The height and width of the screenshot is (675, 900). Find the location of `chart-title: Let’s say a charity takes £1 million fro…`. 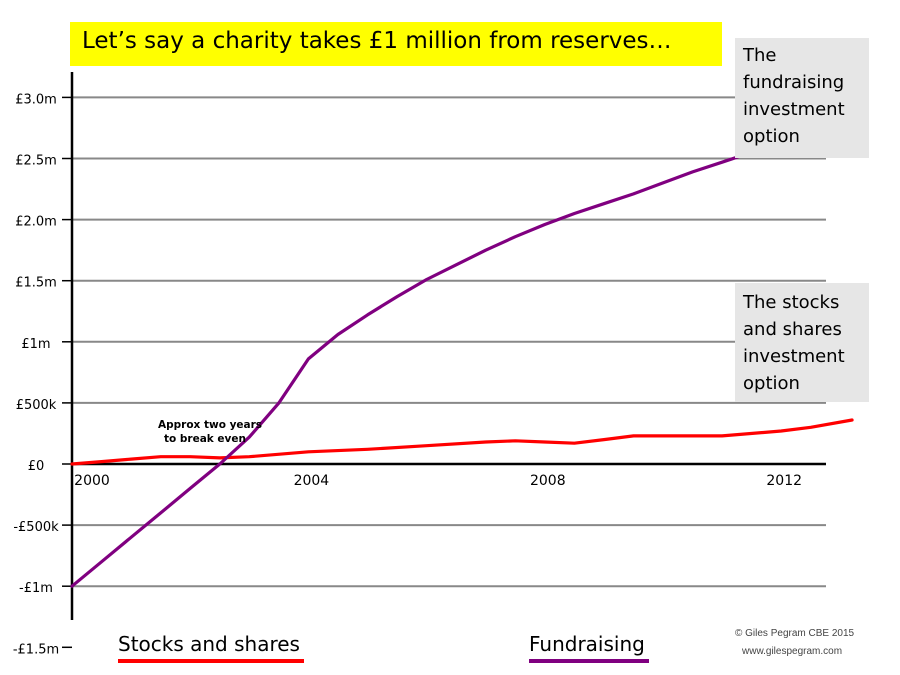

chart-title: Let’s say a charity takes £1 million fro… is located at coordinates (396, 44).